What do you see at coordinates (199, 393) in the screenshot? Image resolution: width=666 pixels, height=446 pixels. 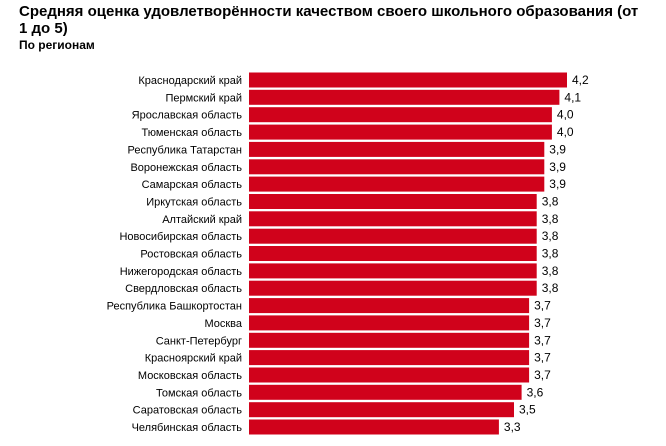 I see `category-label: Томская область` at bounding box center [199, 393].